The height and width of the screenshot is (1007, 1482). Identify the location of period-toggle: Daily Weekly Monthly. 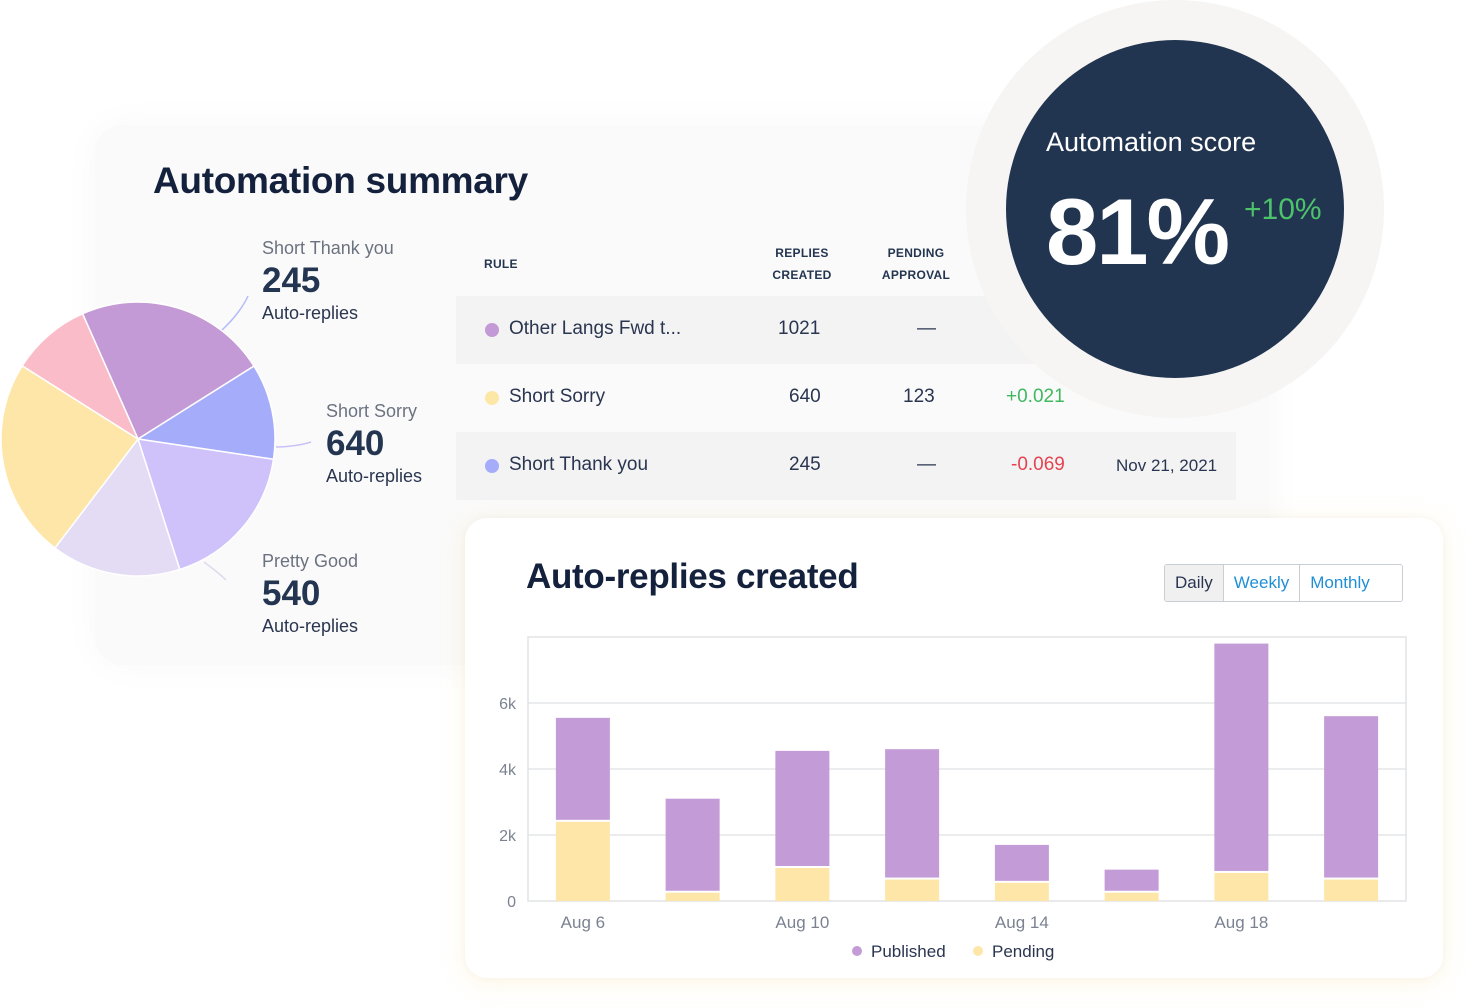
(1283, 583).